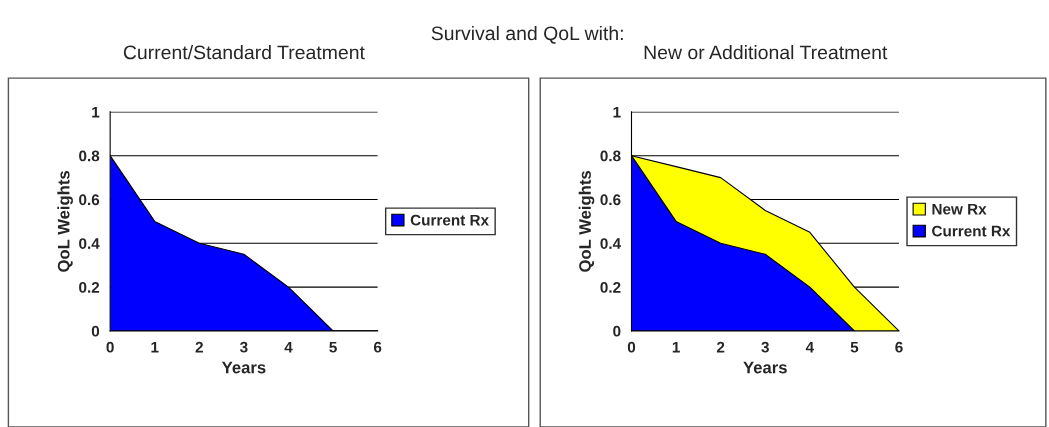  I want to click on legend-label: New Rx, so click(959, 209).